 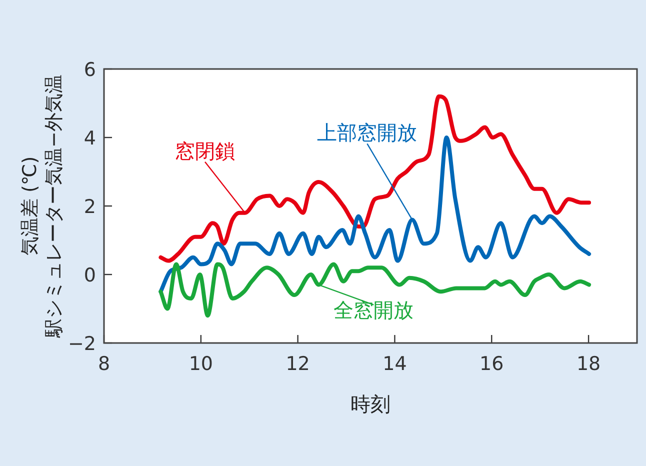 I want to click on x-tick-label: 14, so click(x=394, y=364).